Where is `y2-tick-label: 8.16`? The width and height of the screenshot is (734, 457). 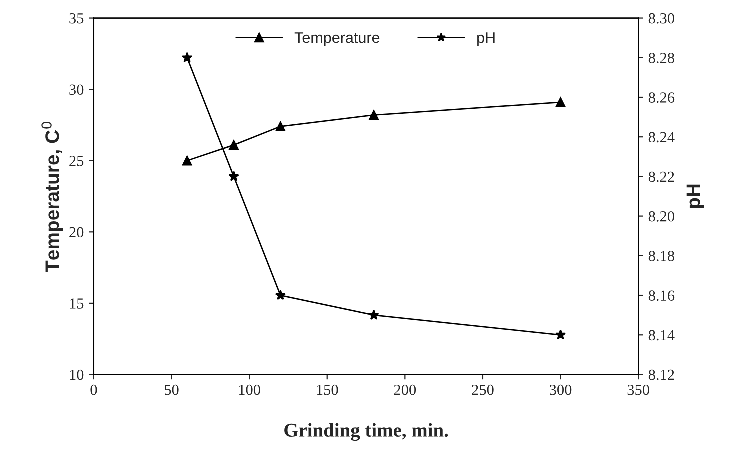
y2-tick-label: 8.16 is located at coordinates (661, 296).